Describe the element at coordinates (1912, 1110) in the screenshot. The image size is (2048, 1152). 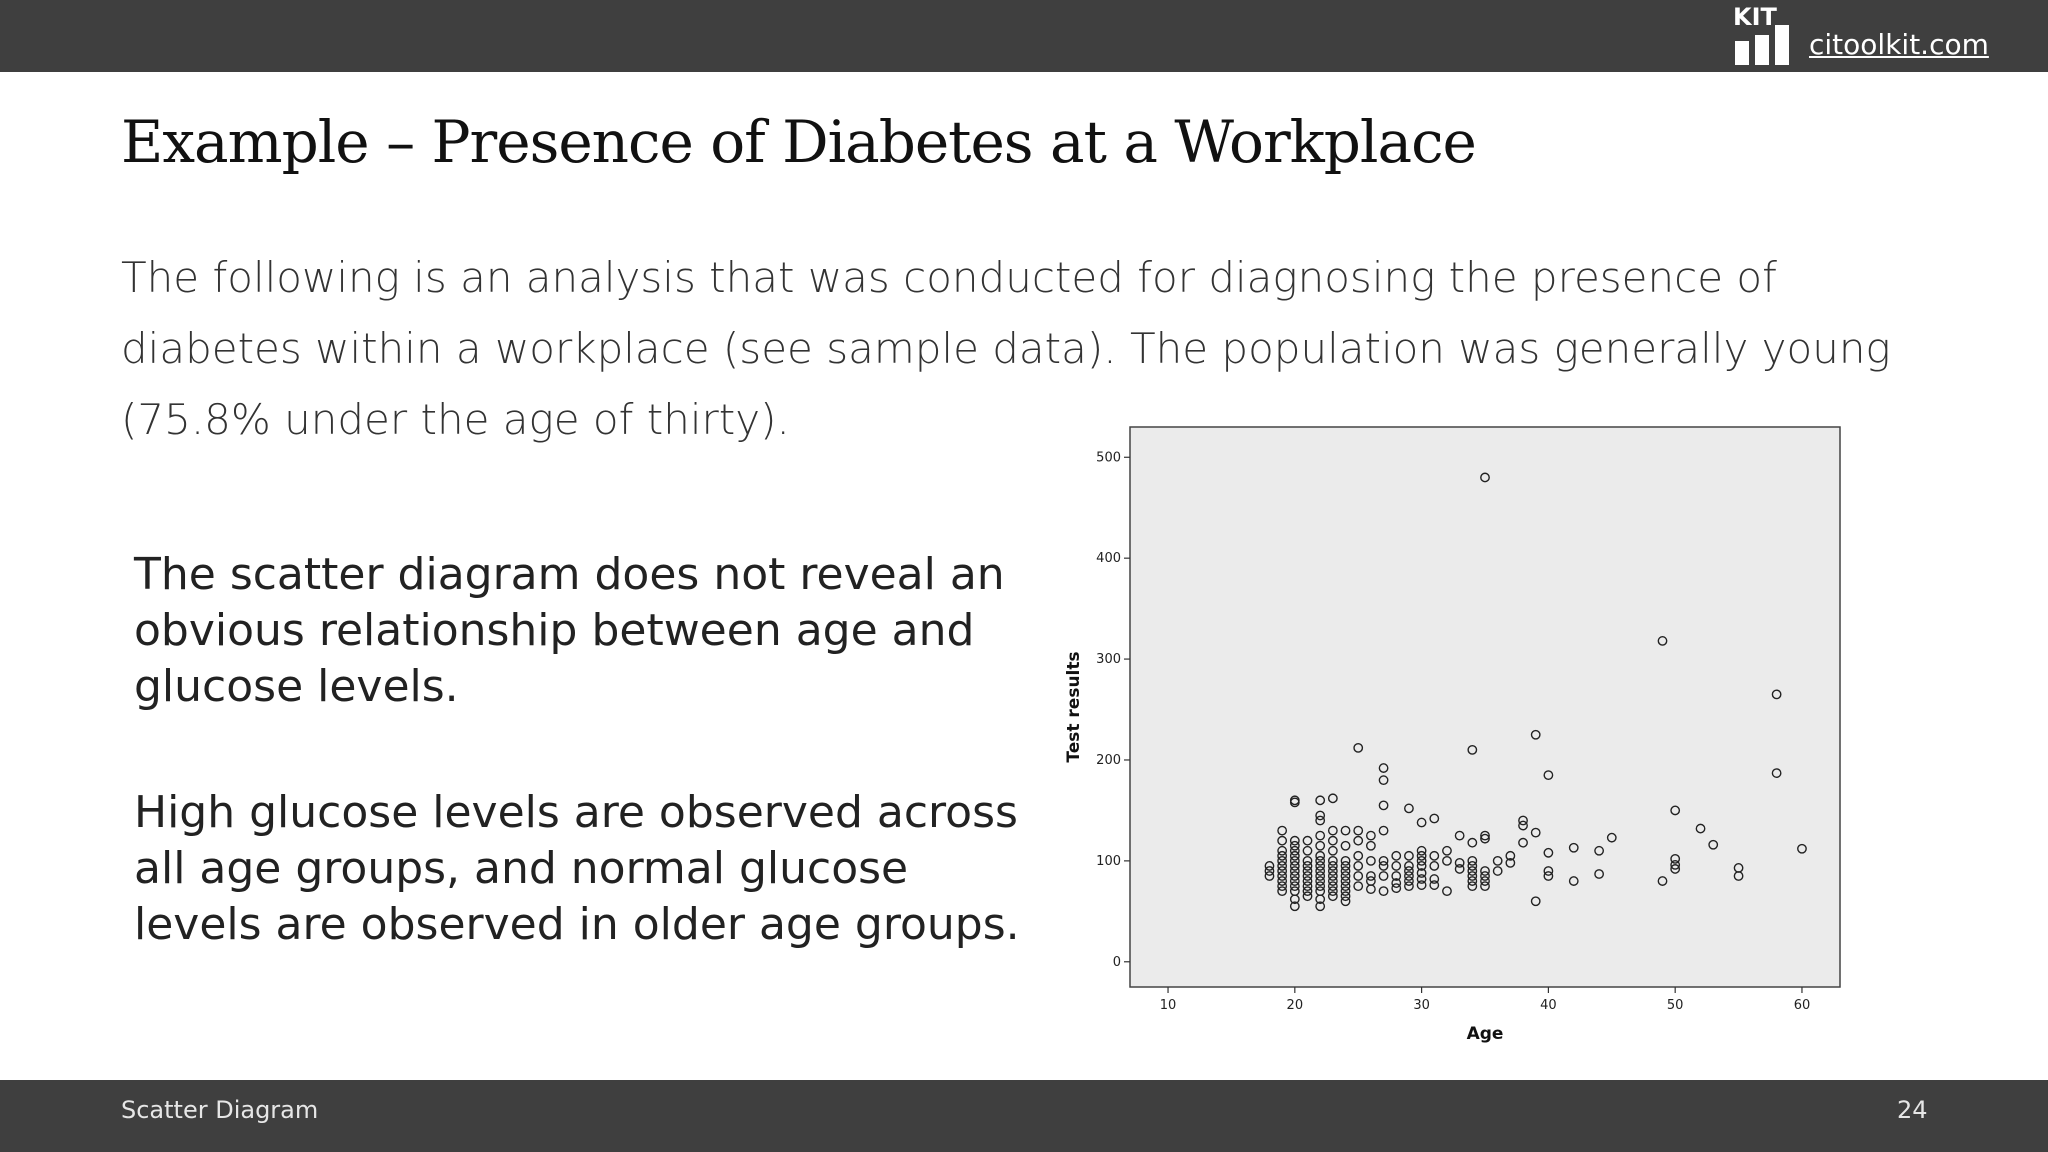
I see `page-number: 24` at that location.